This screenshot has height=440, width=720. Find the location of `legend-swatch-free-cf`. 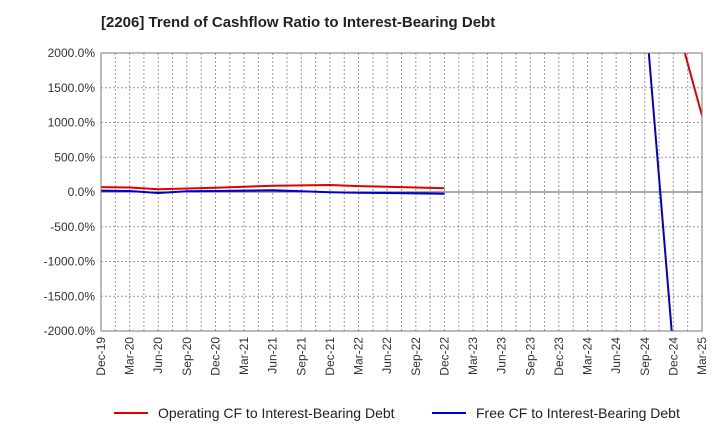

legend-swatch-free-cf is located at coordinates (449, 413).